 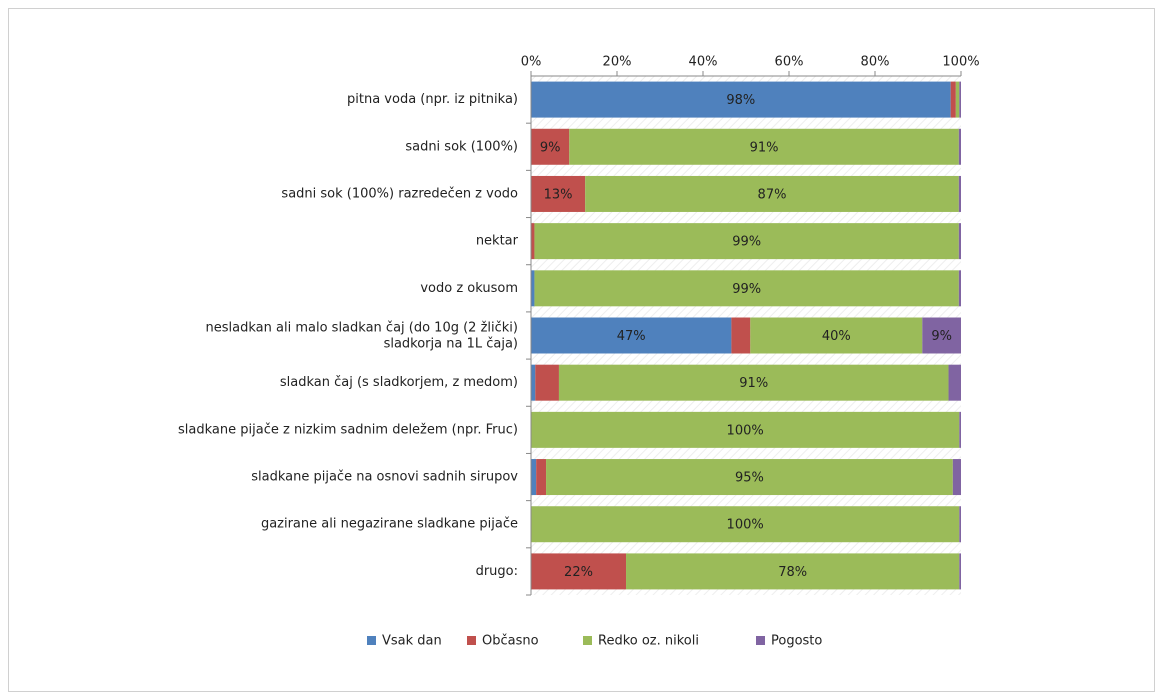 I want to click on x-tick-label: 60%, so click(x=789, y=62).